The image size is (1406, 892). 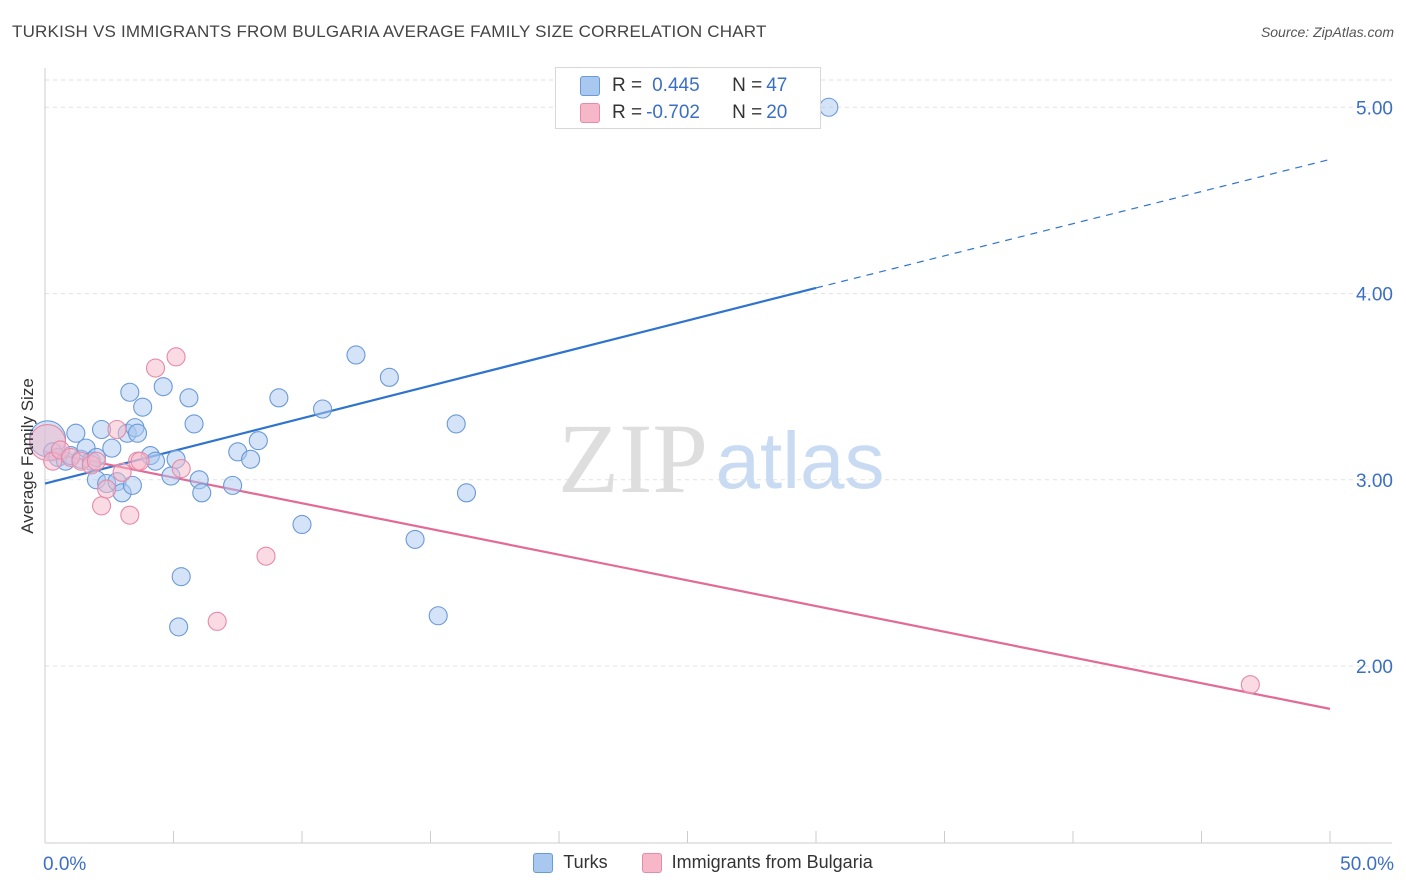 I want to click on y-tick-label: 2.00, so click(x=1374, y=667).